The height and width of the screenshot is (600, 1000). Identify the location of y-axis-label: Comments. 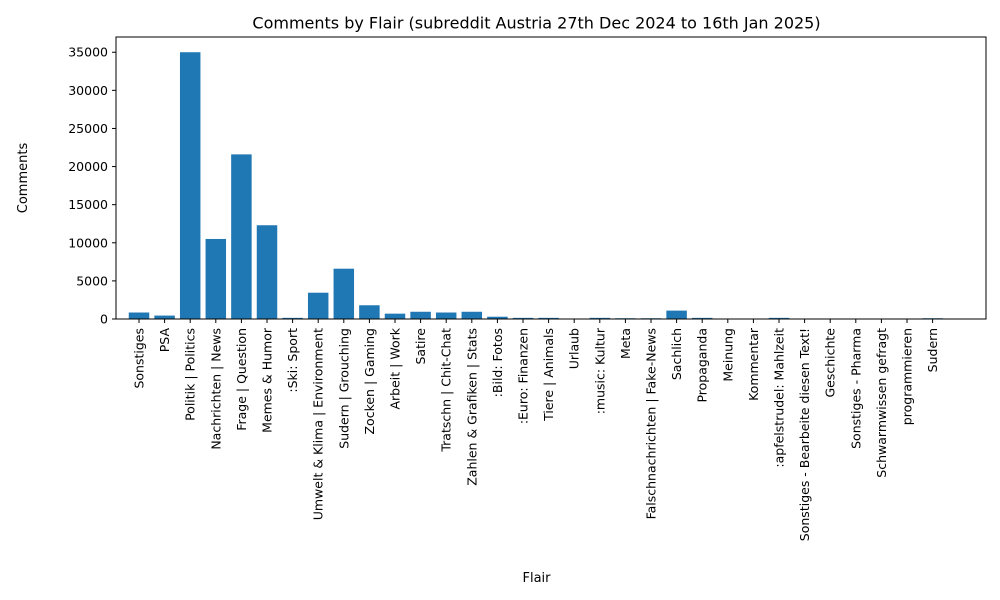
(23, 178).